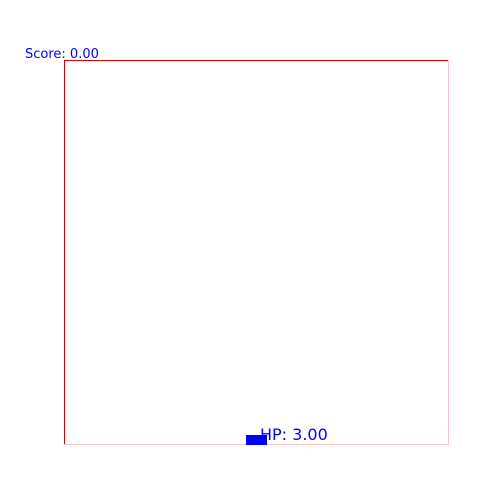  Describe the element at coordinates (294, 434) in the screenshot. I see `hp-label: HP: 3.00` at that location.